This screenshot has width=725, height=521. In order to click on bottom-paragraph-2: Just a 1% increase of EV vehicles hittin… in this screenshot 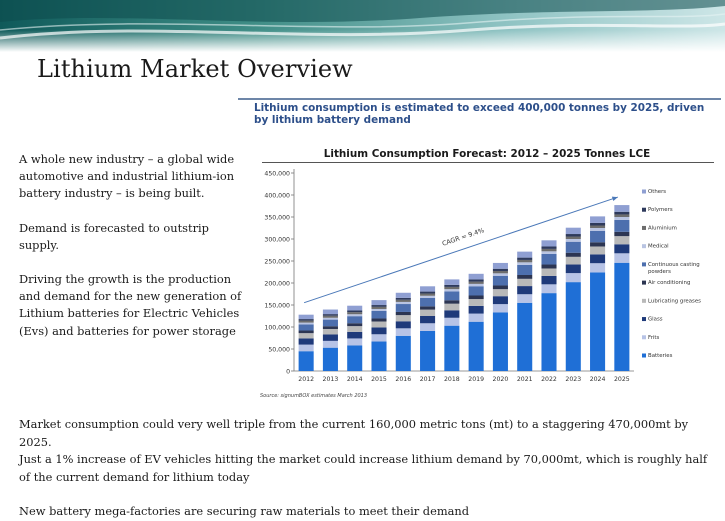, I will do `click(363, 468)`.